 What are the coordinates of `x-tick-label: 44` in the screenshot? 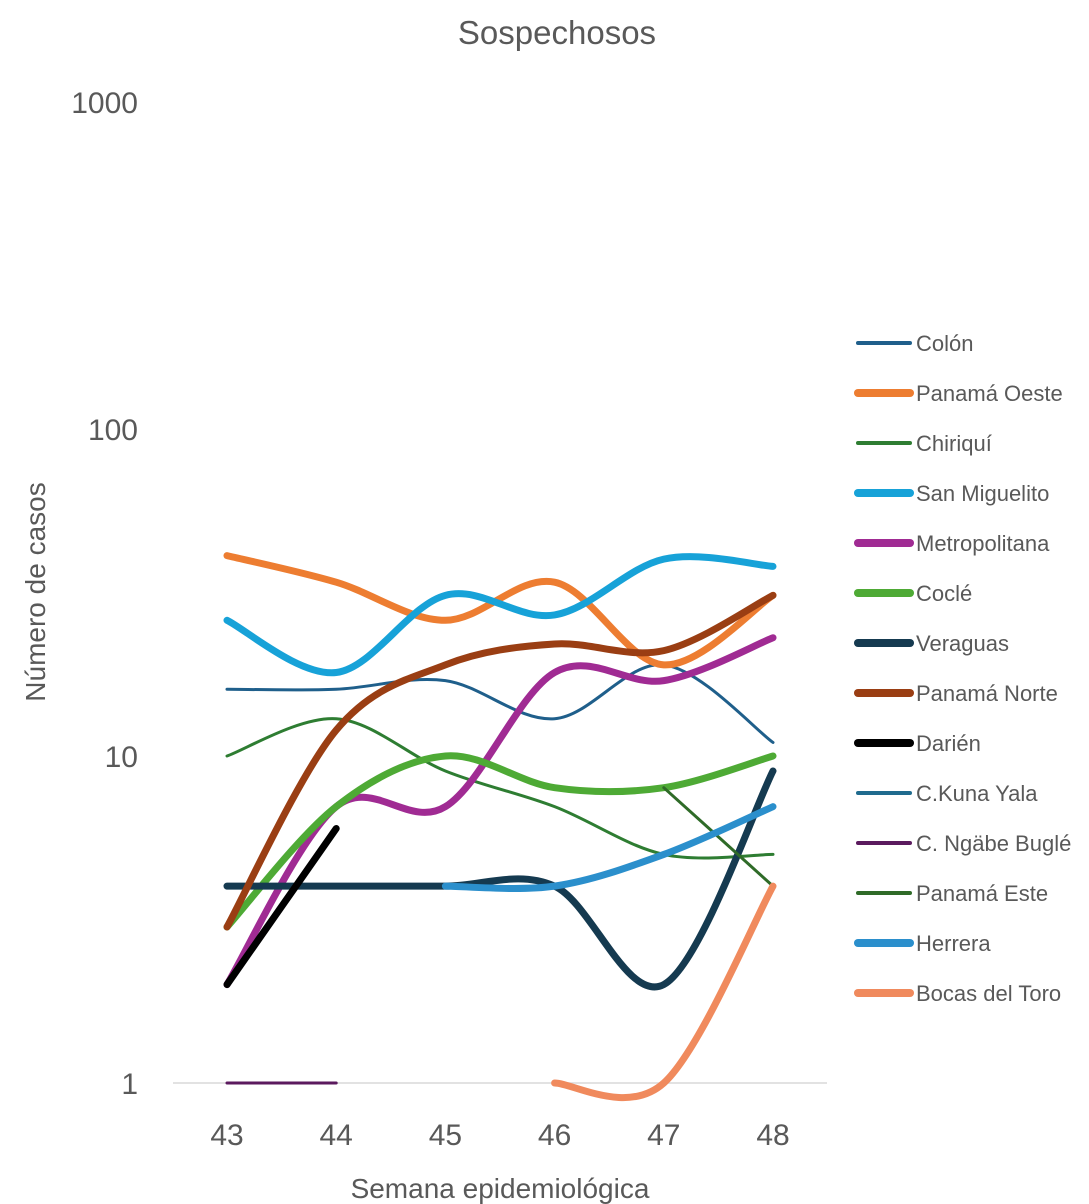 It's located at (336, 1135).